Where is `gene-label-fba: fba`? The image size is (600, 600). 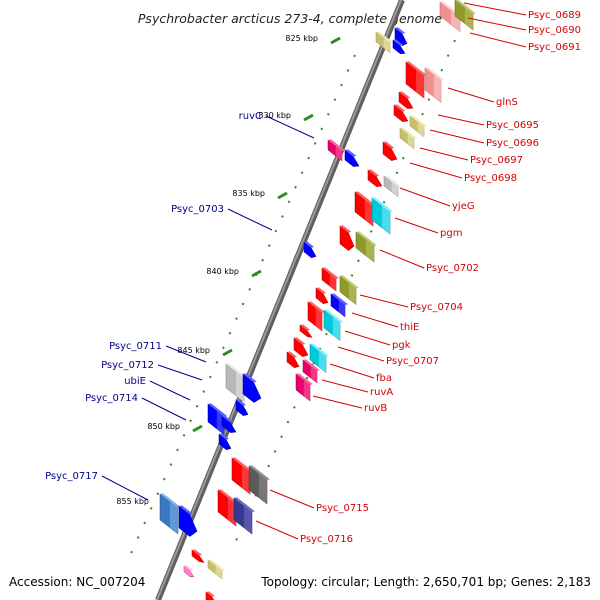 gene-label-fba: fba is located at coordinates (384, 378).